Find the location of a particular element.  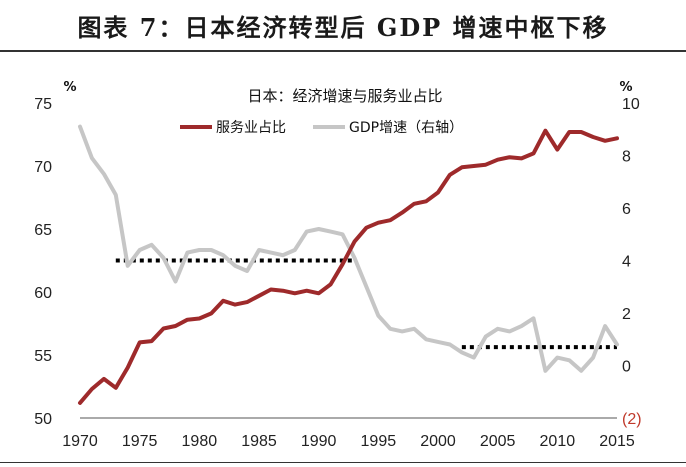

chart-title: 日本：经济增速与服务业占比 is located at coordinates (344, 96).